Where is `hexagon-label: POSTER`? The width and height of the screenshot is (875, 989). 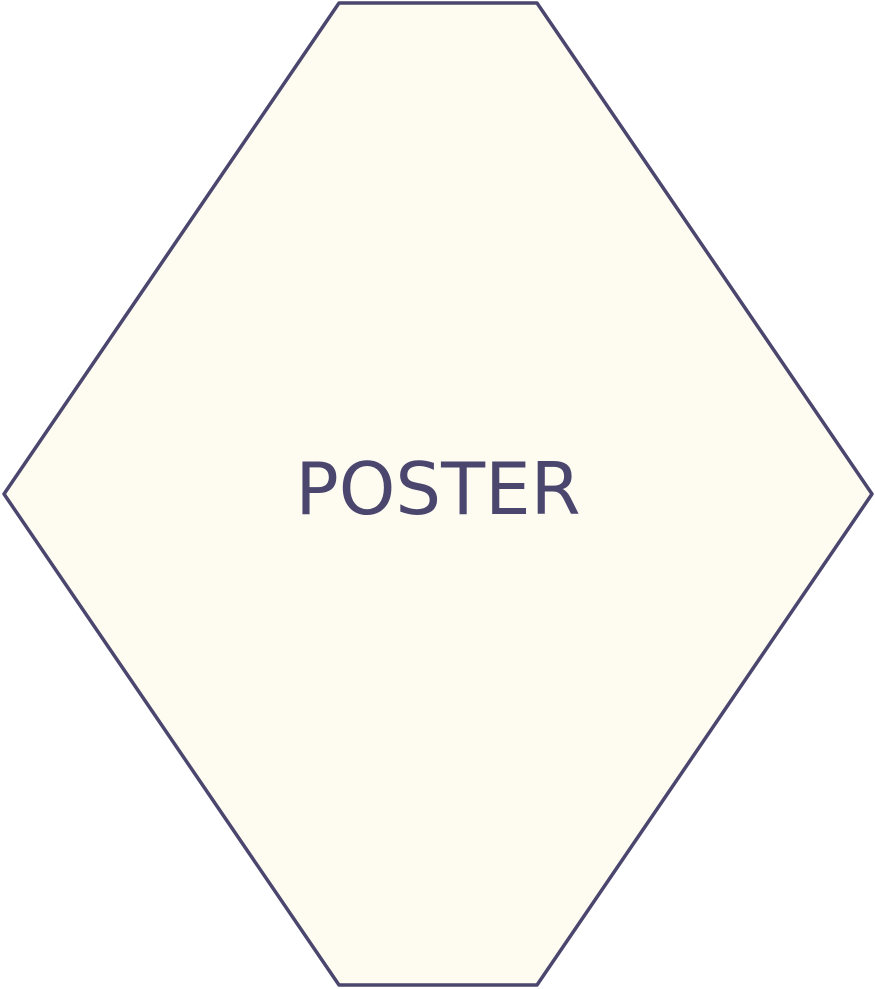 hexagon-label: POSTER is located at coordinates (437, 489).